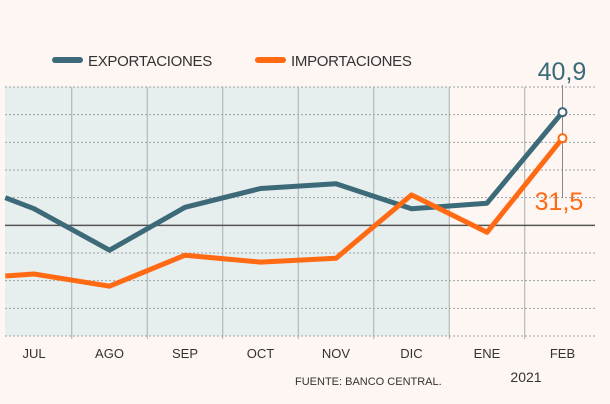 The height and width of the screenshot is (404, 610). I want to click on exports-last-value-label: 40,9, so click(562, 72).